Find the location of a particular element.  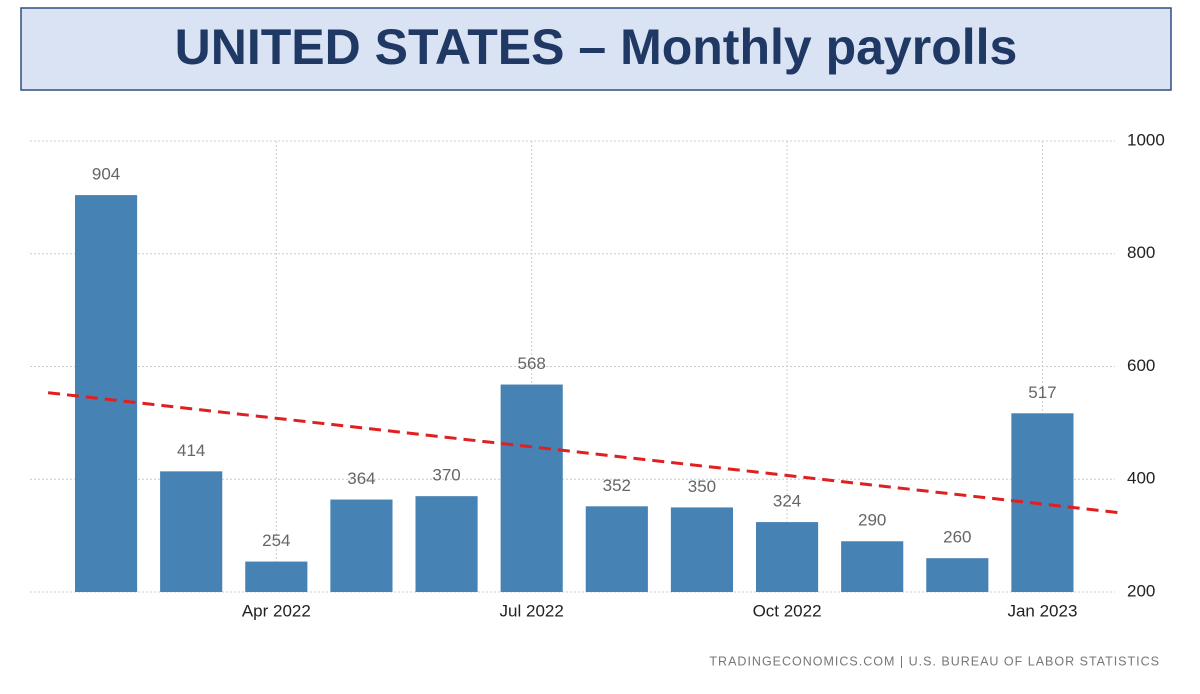

x-tick-label: Oct 2022 is located at coordinates (787, 610).